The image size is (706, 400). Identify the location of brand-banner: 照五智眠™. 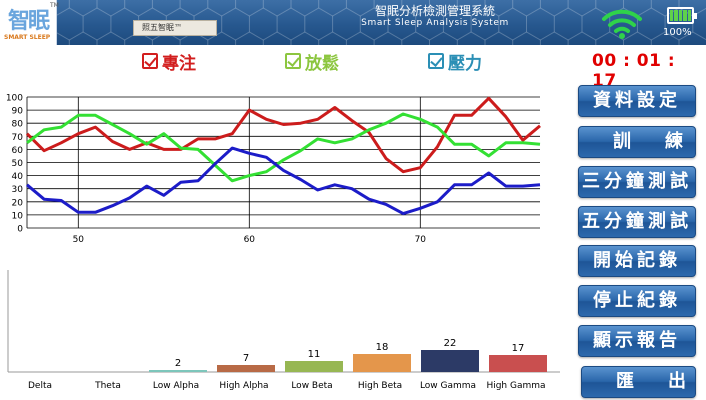
(175, 28).